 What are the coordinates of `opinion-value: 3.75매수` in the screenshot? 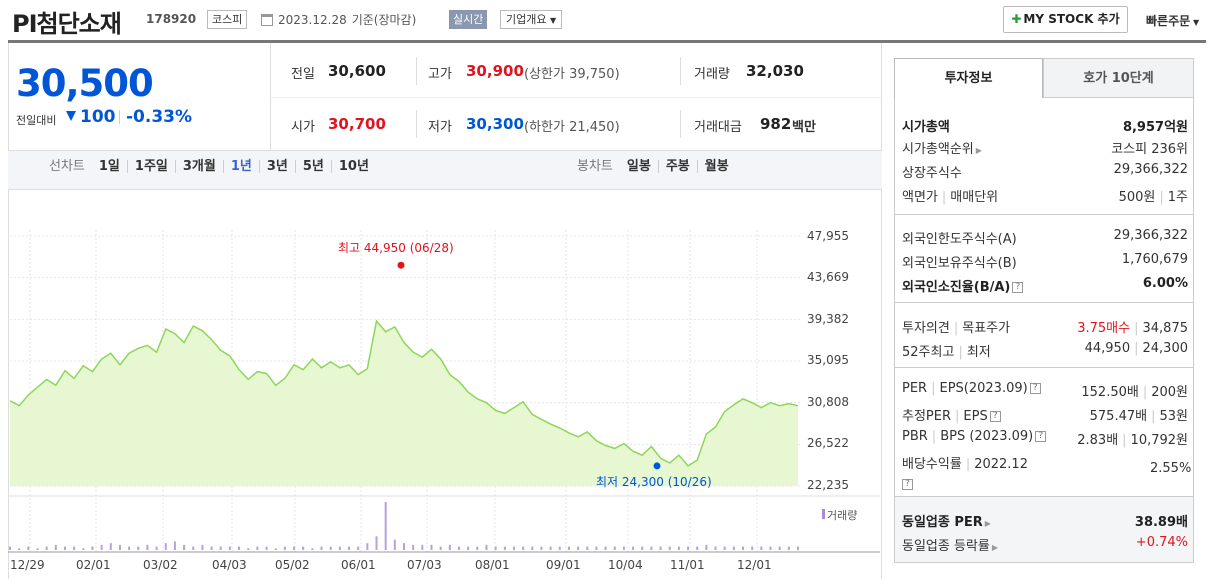 It's located at (1104, 328).